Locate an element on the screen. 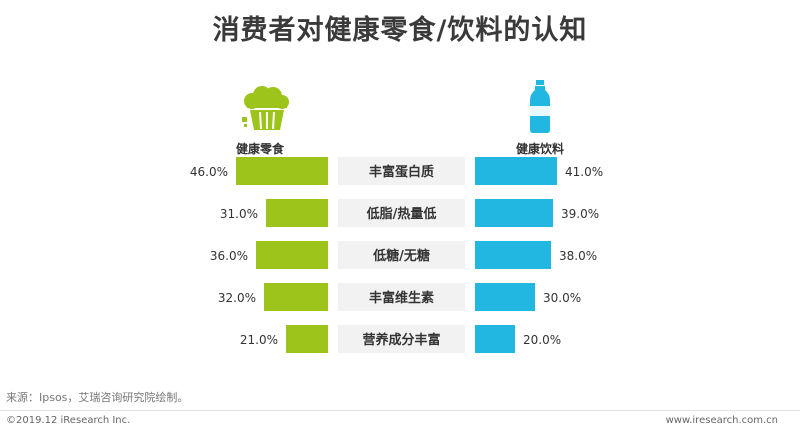 The height and width of the screenshot is (434, 800). data-label-drink: 20.0% is located at coordinates (542, 340).